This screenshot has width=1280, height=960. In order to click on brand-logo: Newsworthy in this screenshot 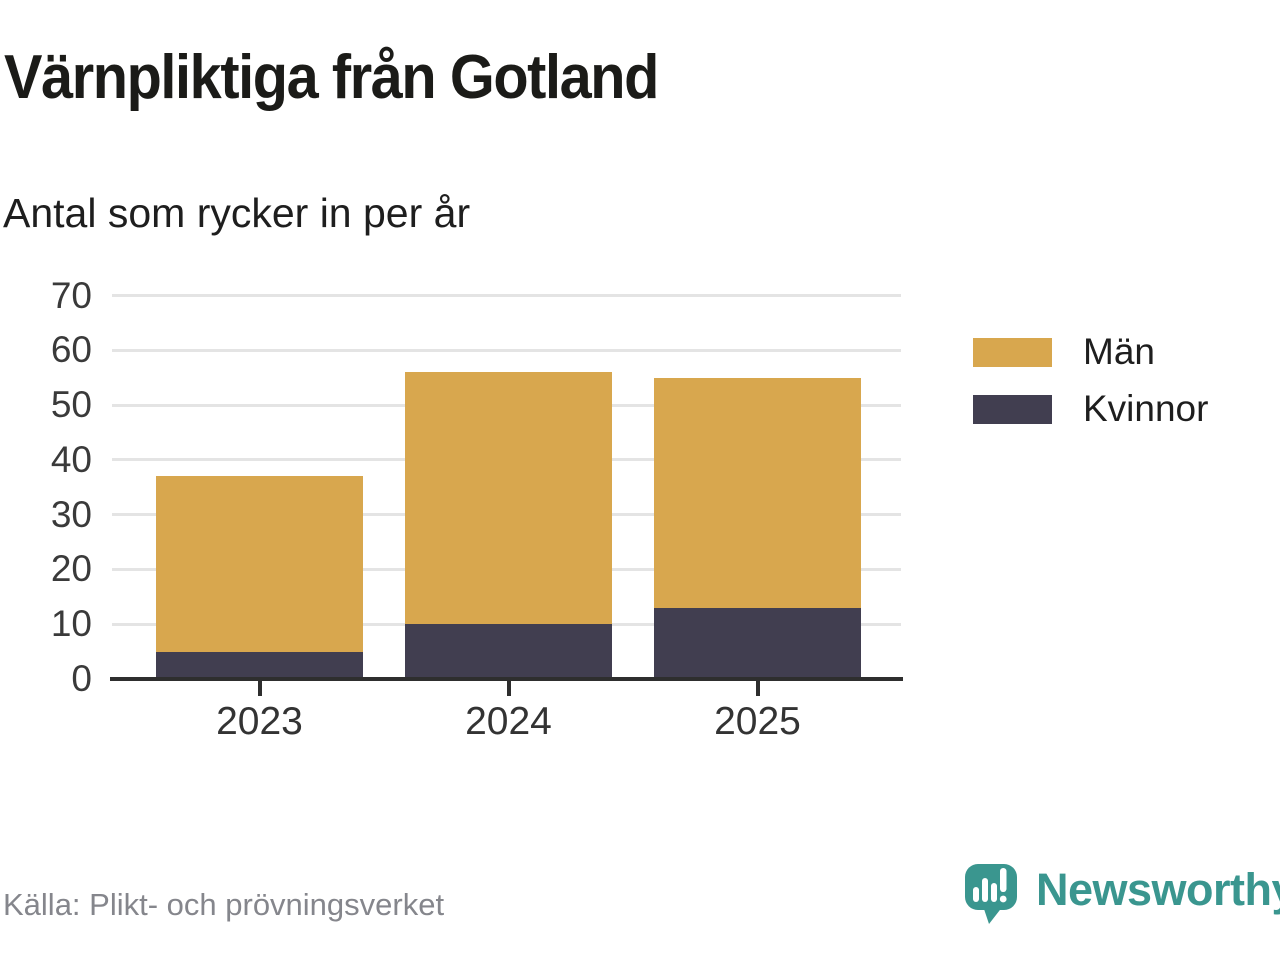, I will do `click(1121, 900)`.